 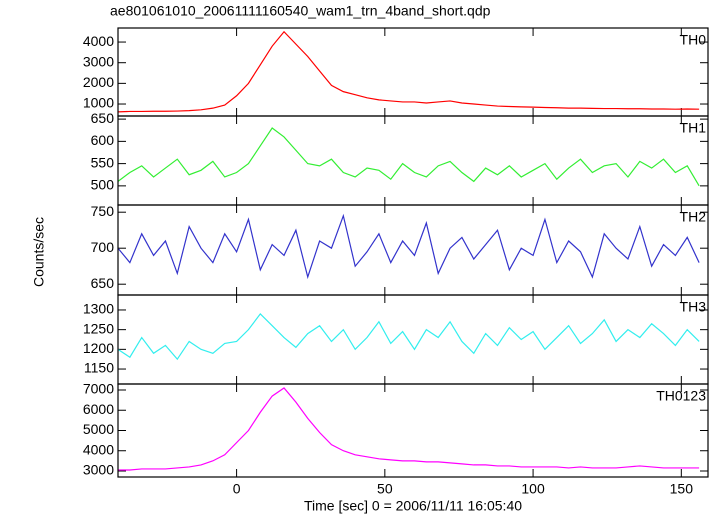 What do you see at coordinates (533, 489) in the screenshot?
I see `x-tick-label: 100` at bounding box center [533, 489].